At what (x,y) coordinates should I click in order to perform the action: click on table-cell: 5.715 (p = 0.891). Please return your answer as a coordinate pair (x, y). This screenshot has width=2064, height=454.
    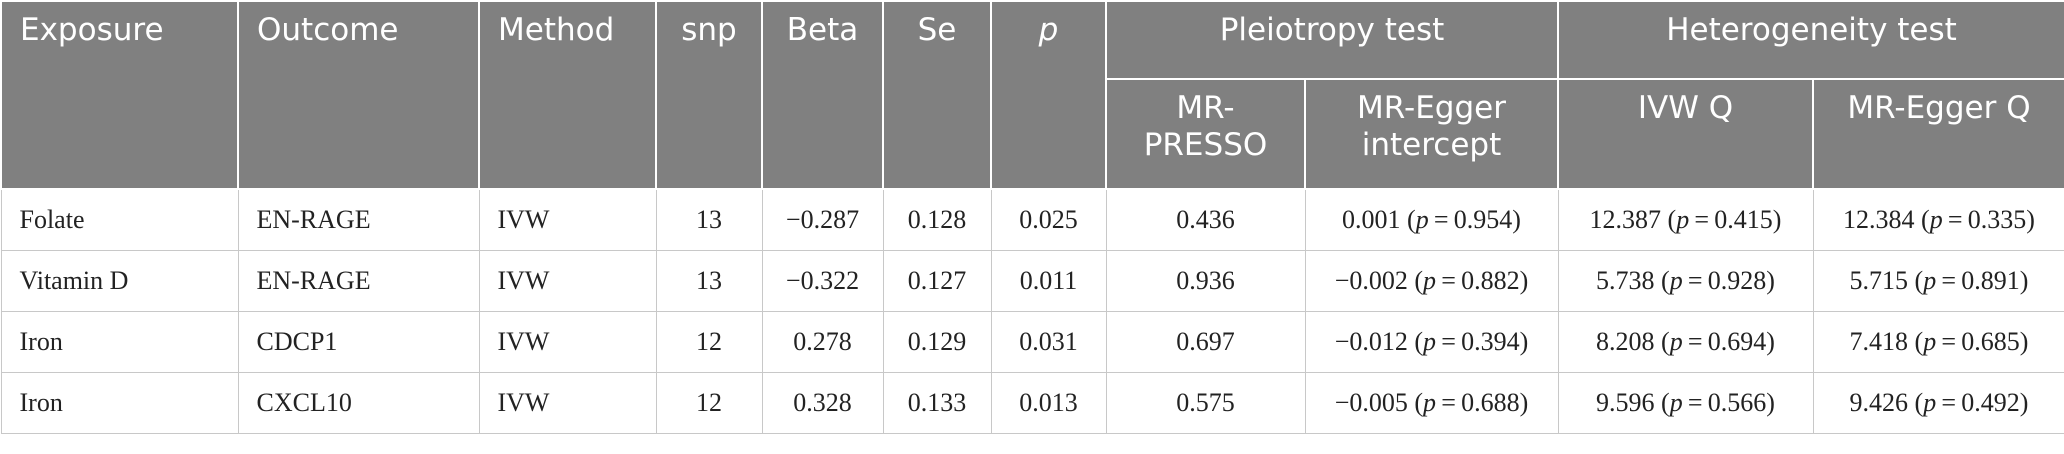
    Looking at the image, I should click on (1938, 281).